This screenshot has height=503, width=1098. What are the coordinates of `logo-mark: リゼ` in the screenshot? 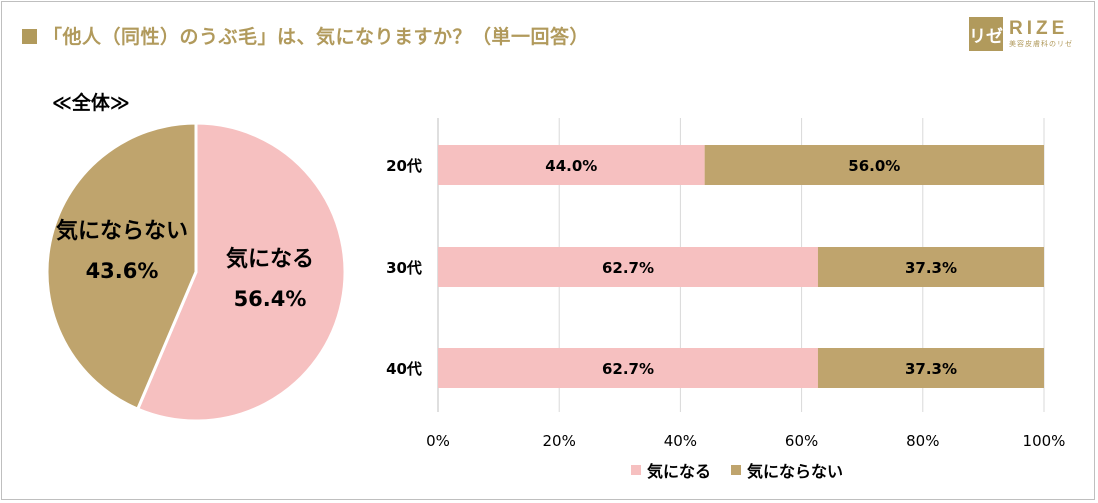 It's located at (986, 34).